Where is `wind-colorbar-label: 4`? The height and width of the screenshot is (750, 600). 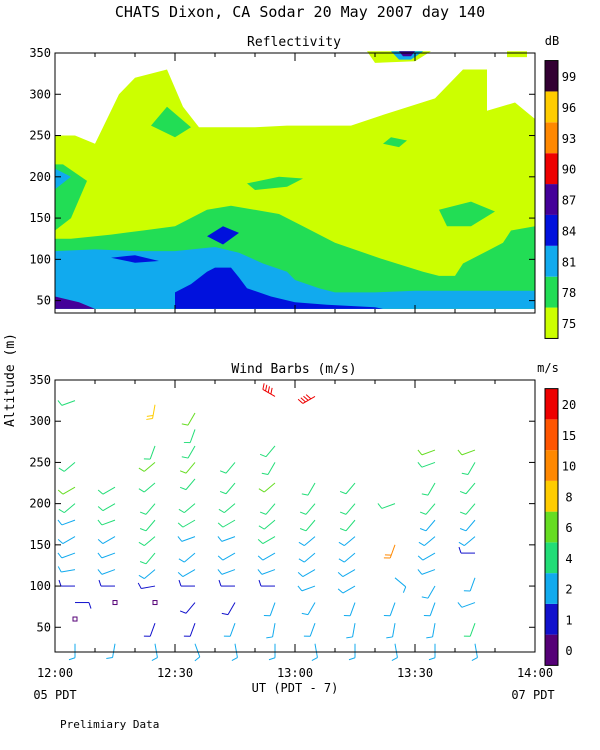 wind-colorbar-label: 4 is located at coordinates (568, 559).